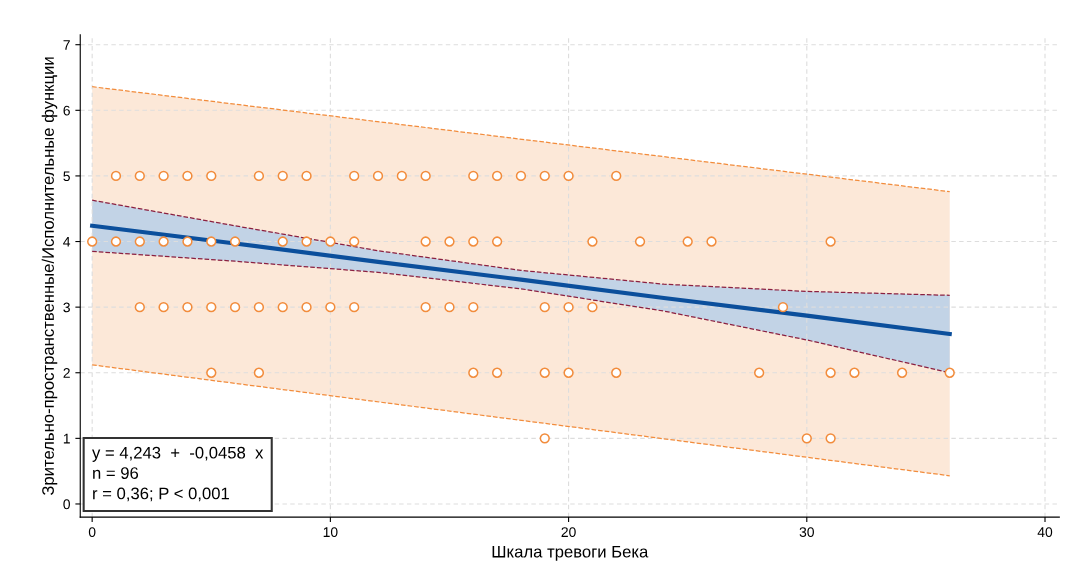  What do you see at coordinates (178, 474) in the screenshot?
I see `annotation: y = 4,243 + -0,0458 x n = 96 r = 0,36; P < 0,001` at bounding box center [178, 474].